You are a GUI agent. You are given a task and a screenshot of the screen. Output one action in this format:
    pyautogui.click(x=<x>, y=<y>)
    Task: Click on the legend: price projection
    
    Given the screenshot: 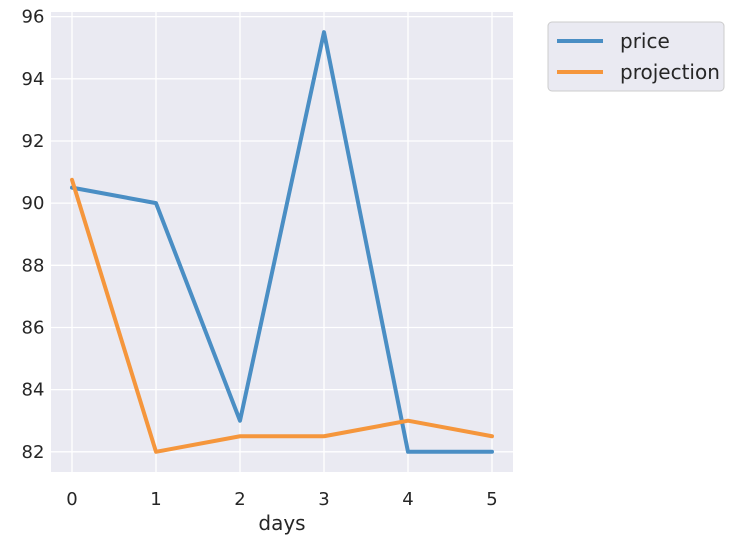 What is the action you would take?
    pyautogui.click(x=636, y=56)
    